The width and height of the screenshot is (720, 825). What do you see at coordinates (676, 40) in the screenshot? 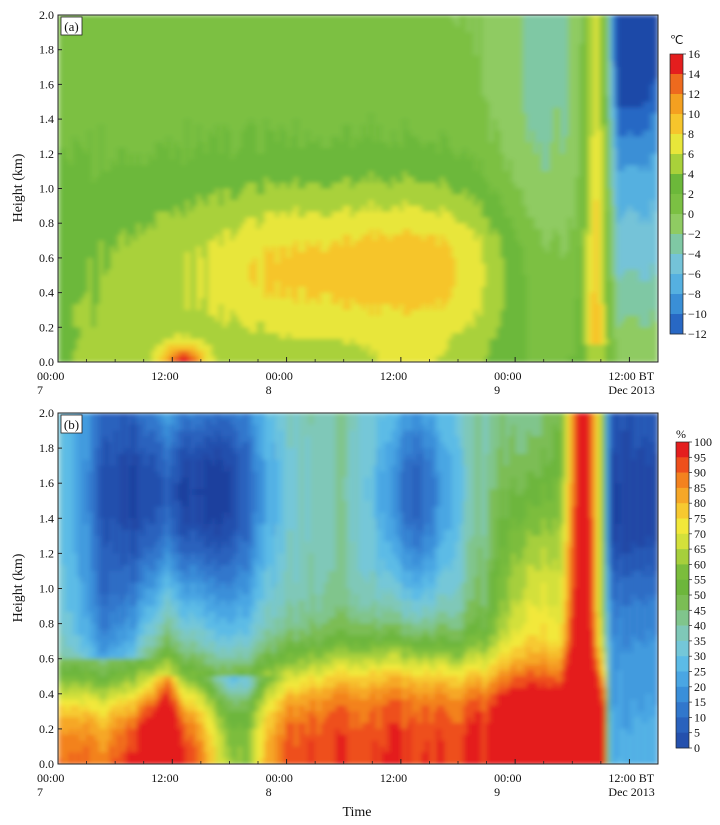
I see `panel-a-colorbar-unit: ℃` at bounding box center [676, 40].